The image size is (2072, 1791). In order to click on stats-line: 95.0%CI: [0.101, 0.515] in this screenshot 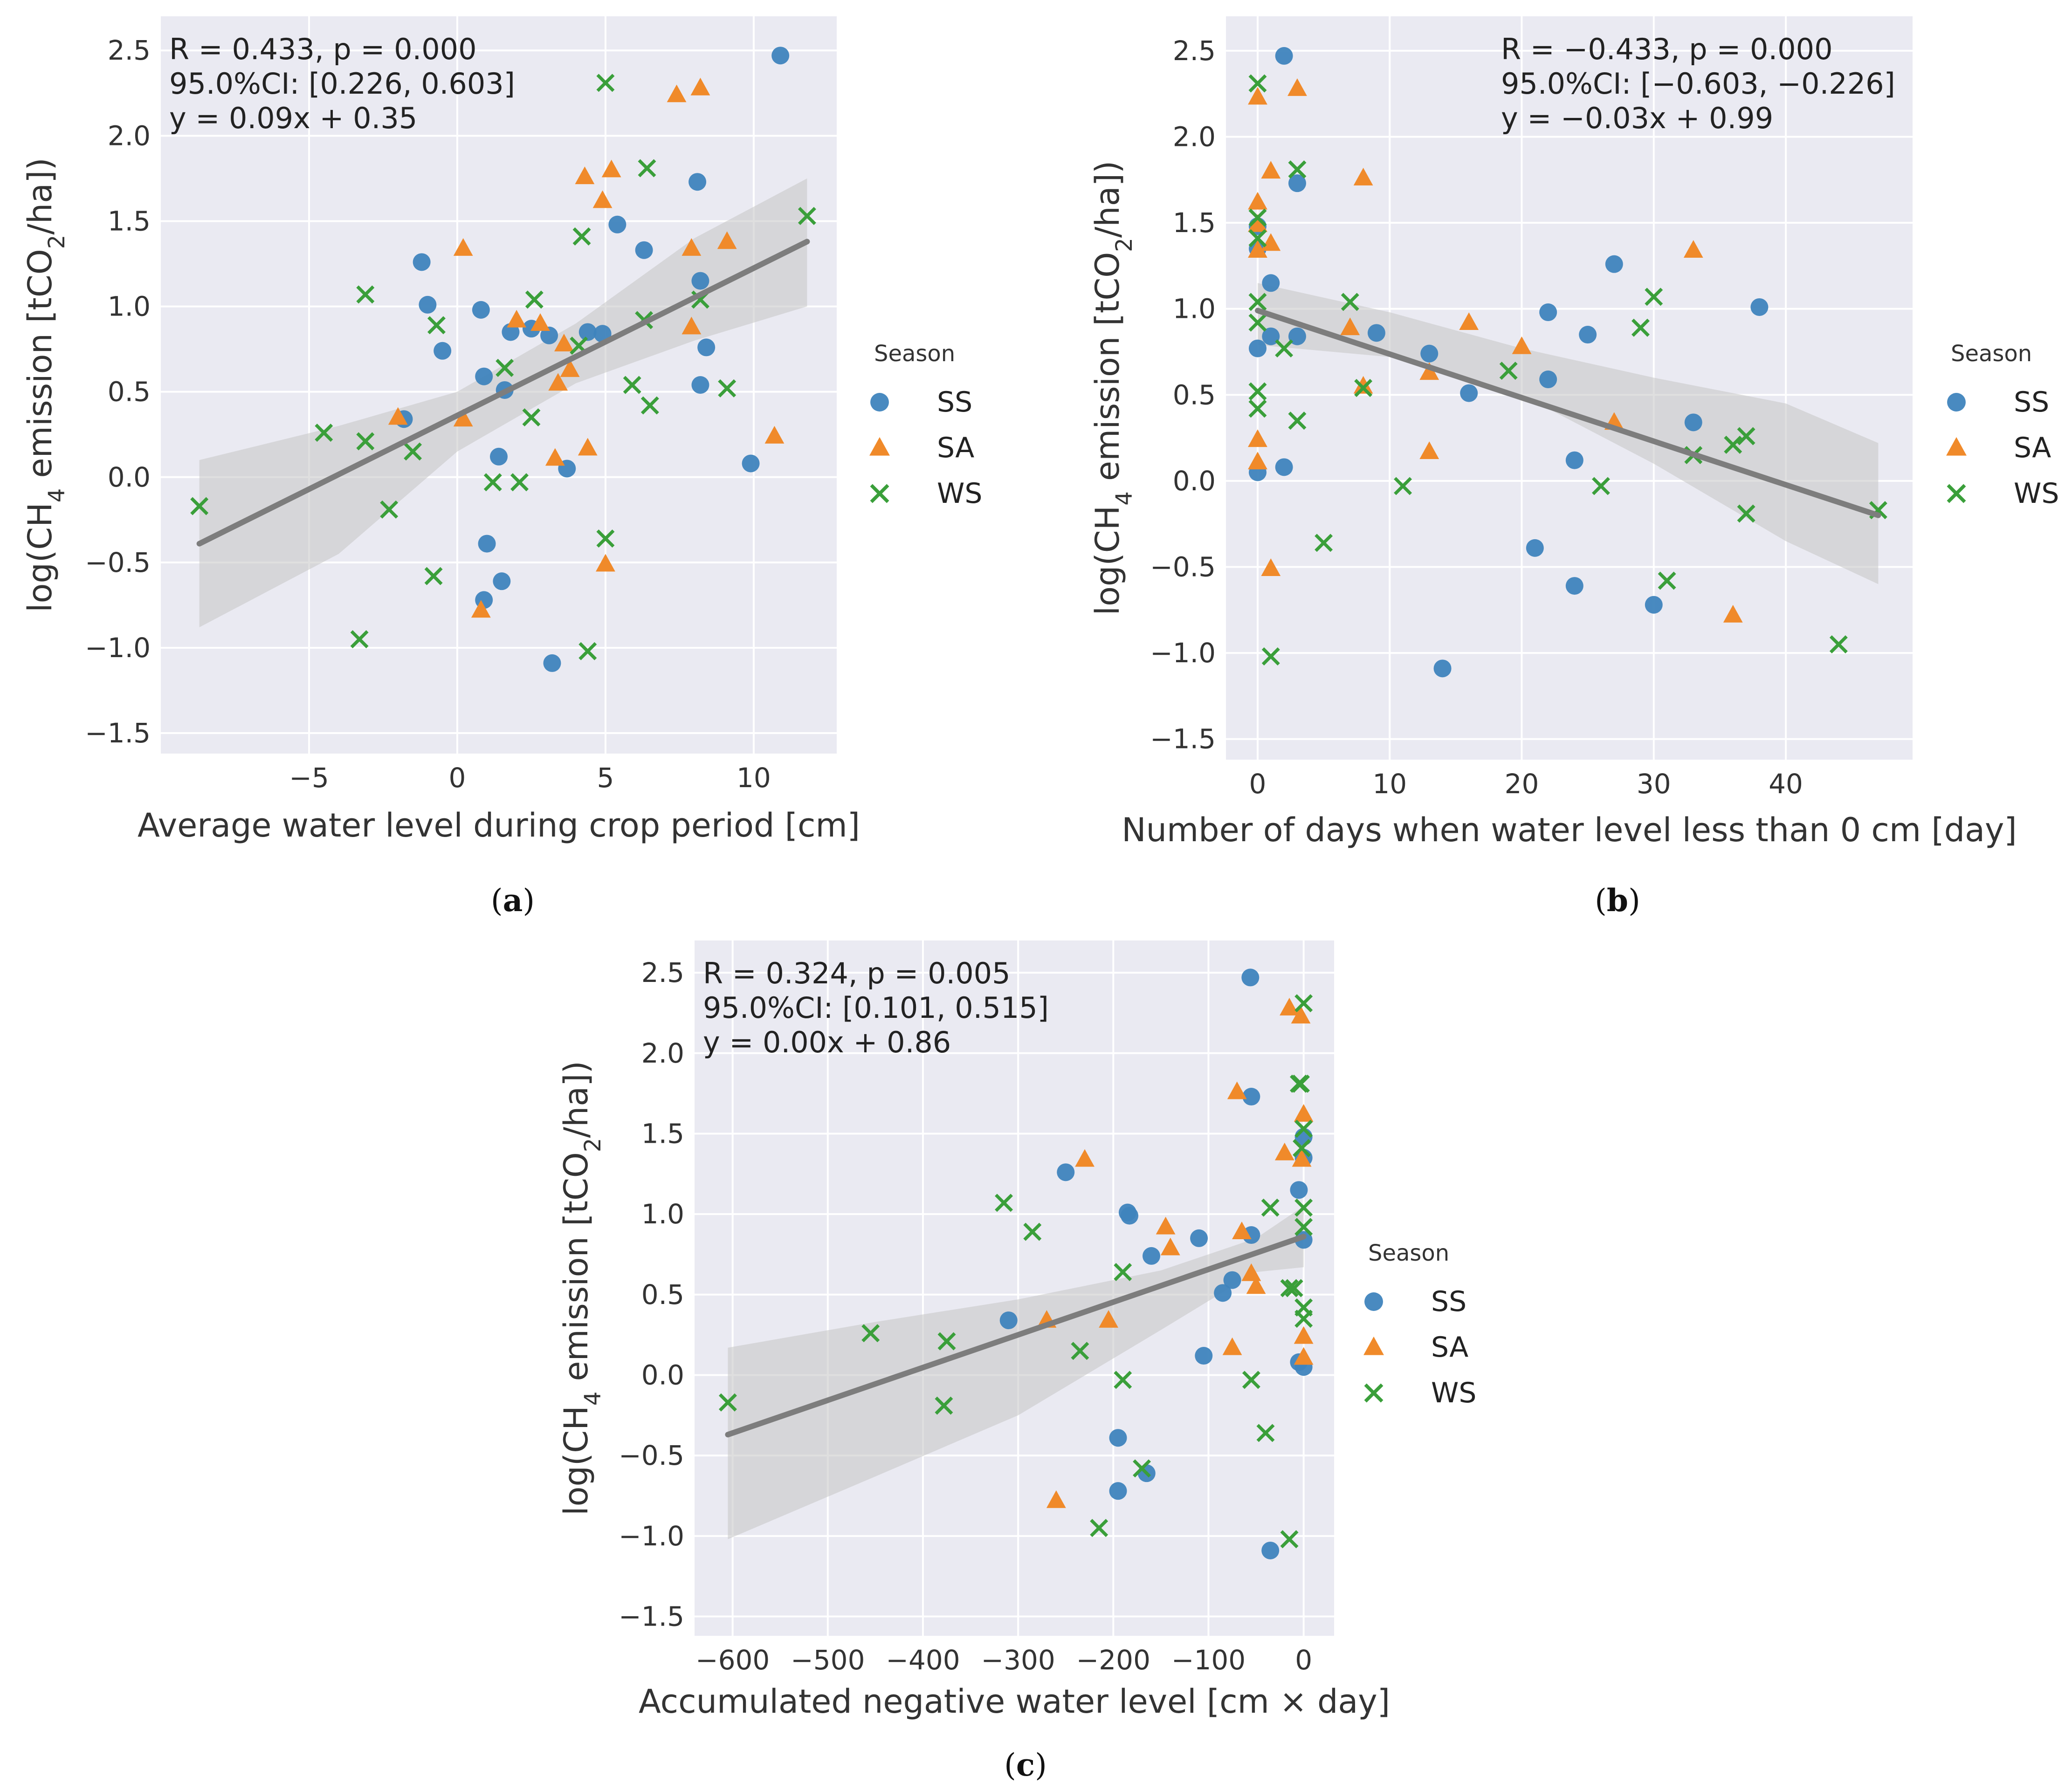, I will do `click(876, 1008)`.